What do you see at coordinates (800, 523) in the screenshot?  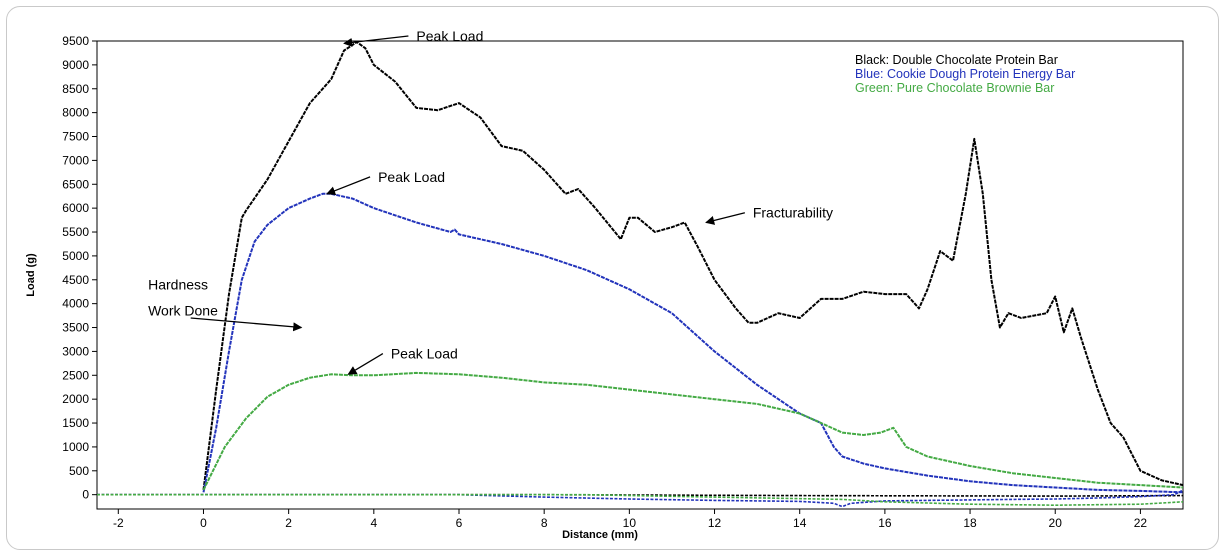 I see `x-tick-label: 14` at bounding box center [800, 523].